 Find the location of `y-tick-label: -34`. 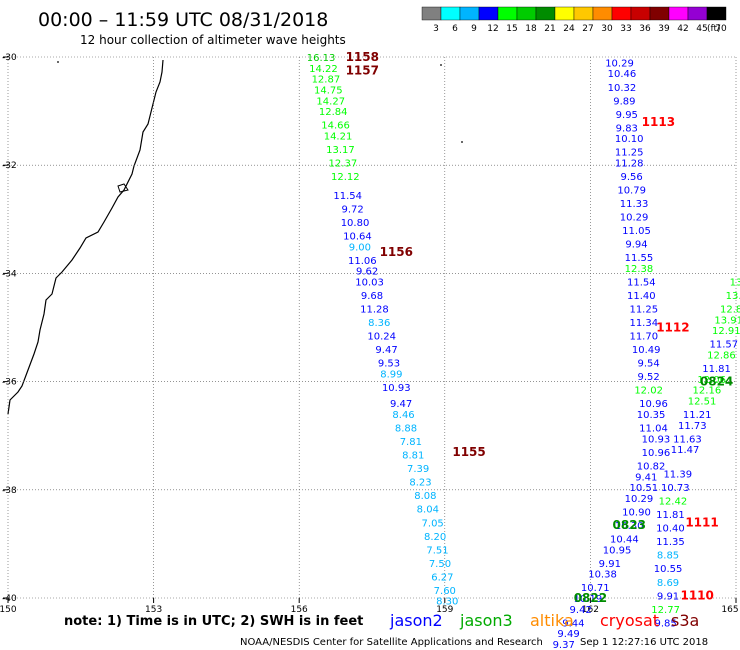

y-tick-label: -34 is located at coordinates (9, 274).